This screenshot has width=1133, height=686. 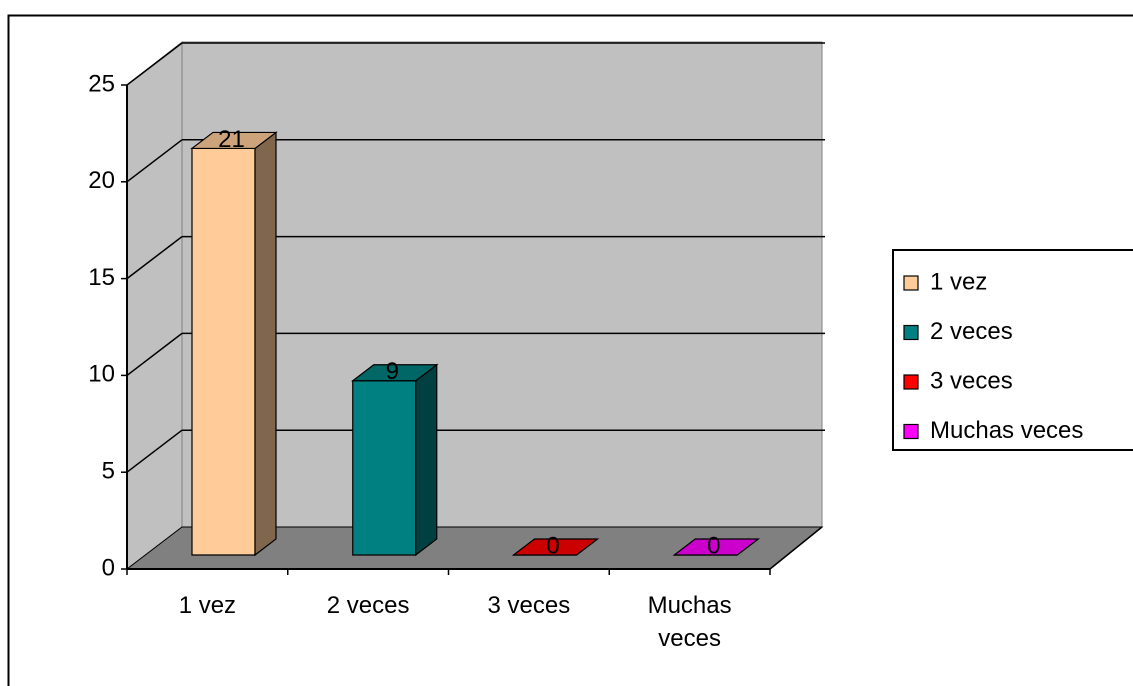 I want to click on x-tick-label: 2 veces, so click(x=368, y=605).